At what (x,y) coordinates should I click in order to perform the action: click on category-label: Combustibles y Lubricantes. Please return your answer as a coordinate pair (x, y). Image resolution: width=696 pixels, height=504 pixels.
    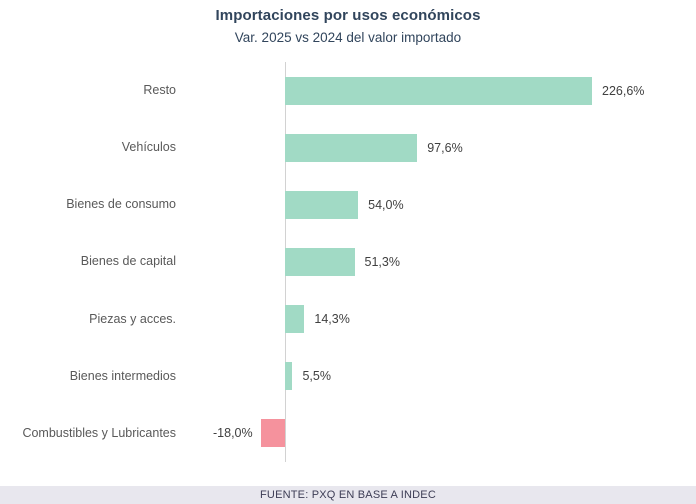
    Looking at the image, I should click on (99, 432).